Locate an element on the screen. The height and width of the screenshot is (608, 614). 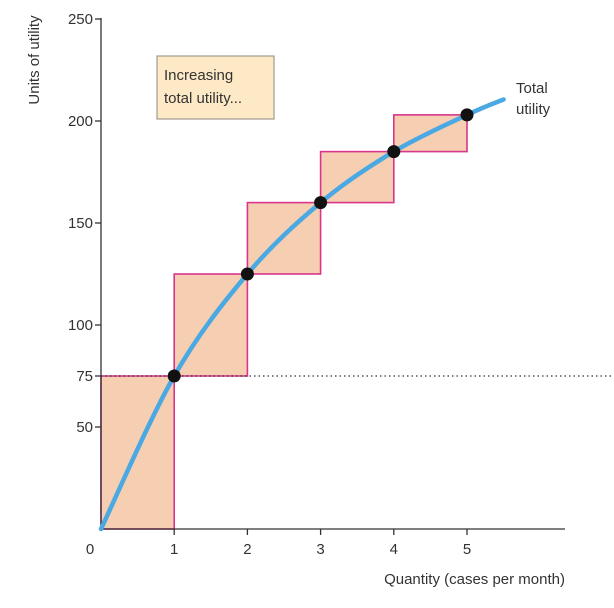
y-tick-label-250: 250 is located at coordinates (80, 19).